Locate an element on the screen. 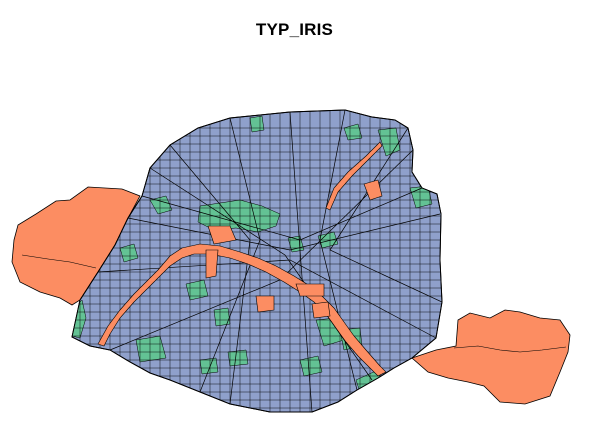 Image resolution: width=589 pixels, height=445 pixels. zone-northwest is located at coordinates (161, 205).